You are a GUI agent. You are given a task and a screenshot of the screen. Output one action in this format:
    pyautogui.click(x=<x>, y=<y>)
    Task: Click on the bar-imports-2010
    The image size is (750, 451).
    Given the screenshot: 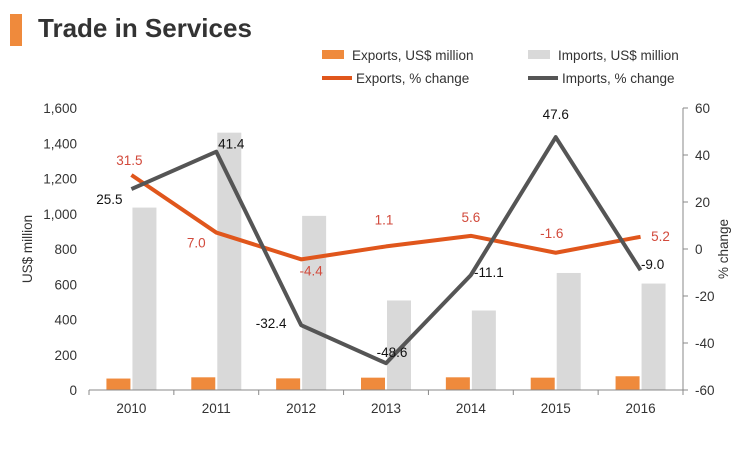 What is the action you would take?
    pyautogui.click(x=144, y=298)
    